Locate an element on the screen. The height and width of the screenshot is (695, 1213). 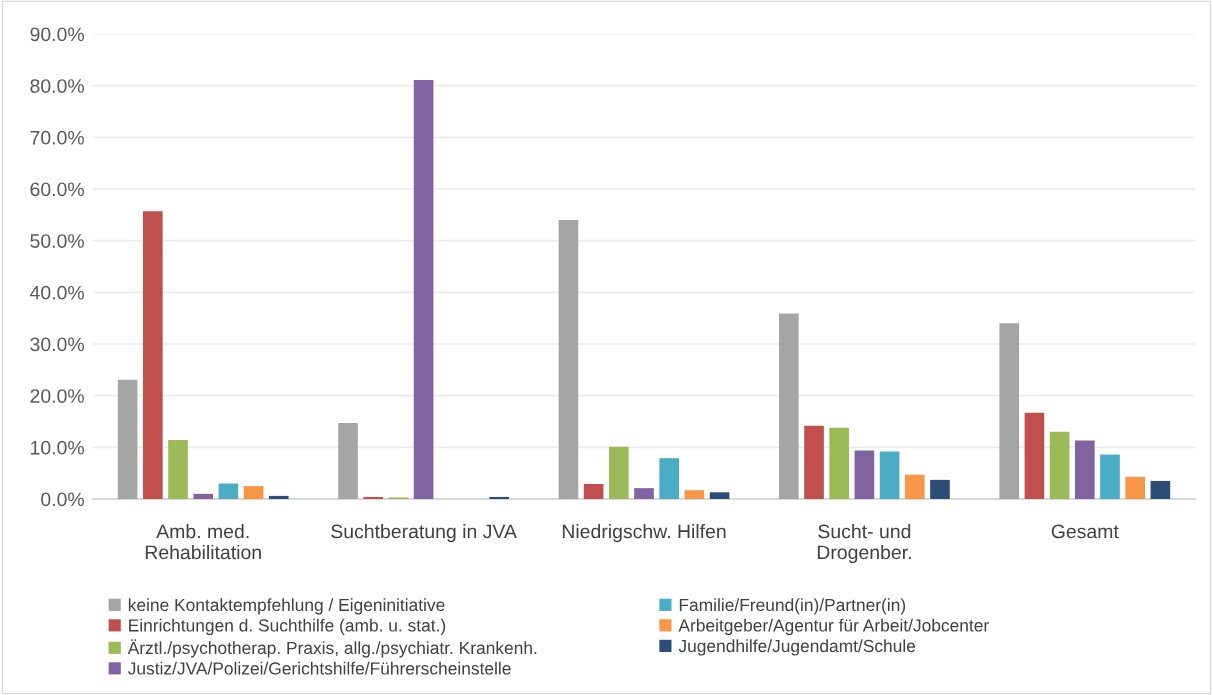
x-tick-label: Sucht- und Drogenber. is located at coordinates (864, 544).